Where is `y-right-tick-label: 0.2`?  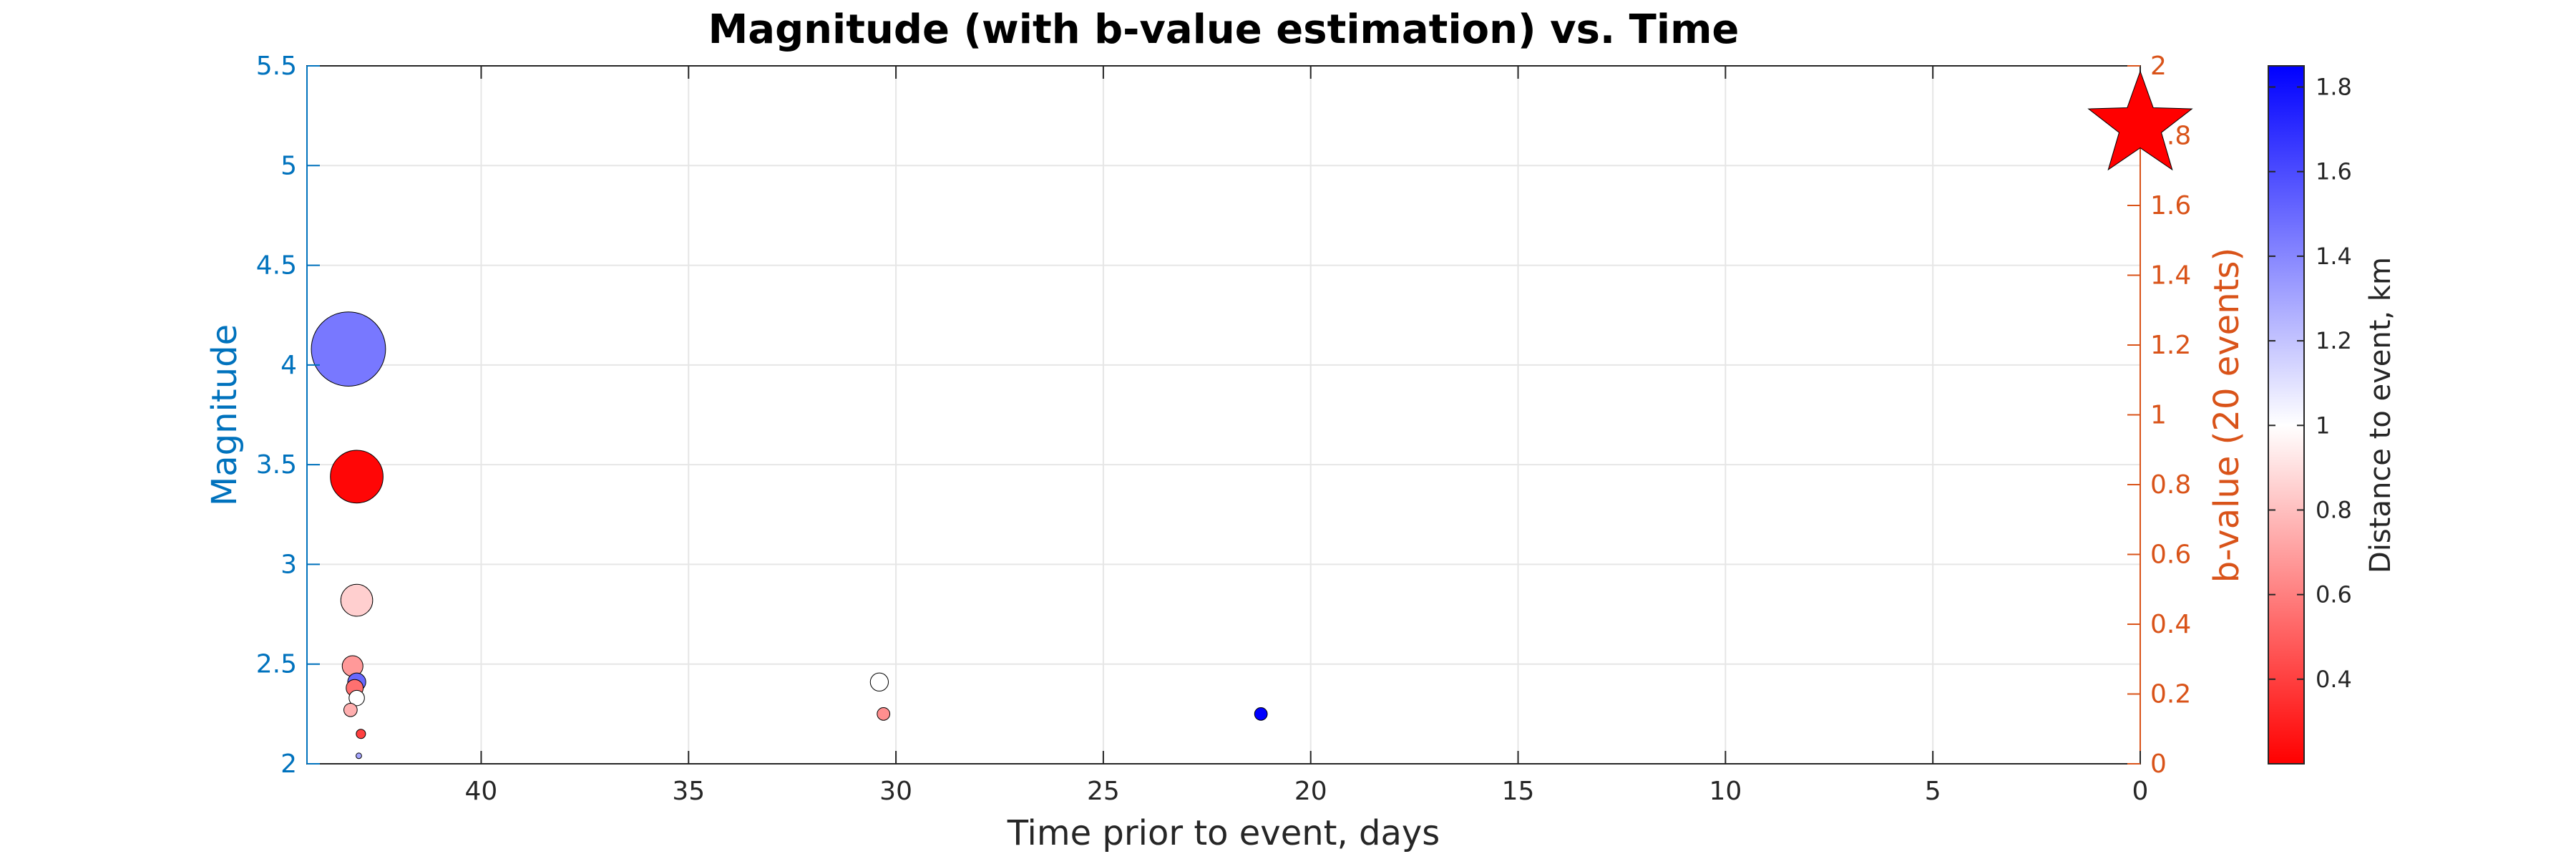 y-right-tick-label: 0.2 is located at coordinates (2170, 694).